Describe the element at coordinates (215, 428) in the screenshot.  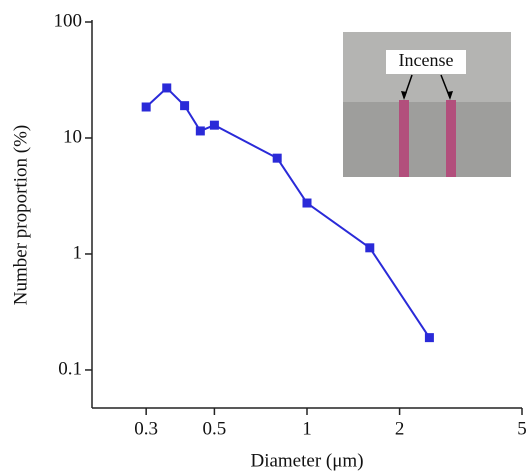
I see `x-tick-label: 0.5` at that location.